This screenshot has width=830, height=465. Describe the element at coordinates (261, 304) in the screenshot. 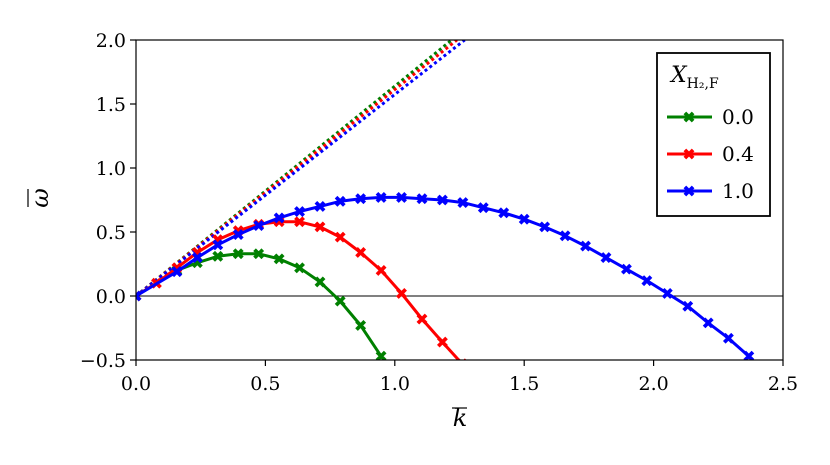

I see `series-0.0` at that location.